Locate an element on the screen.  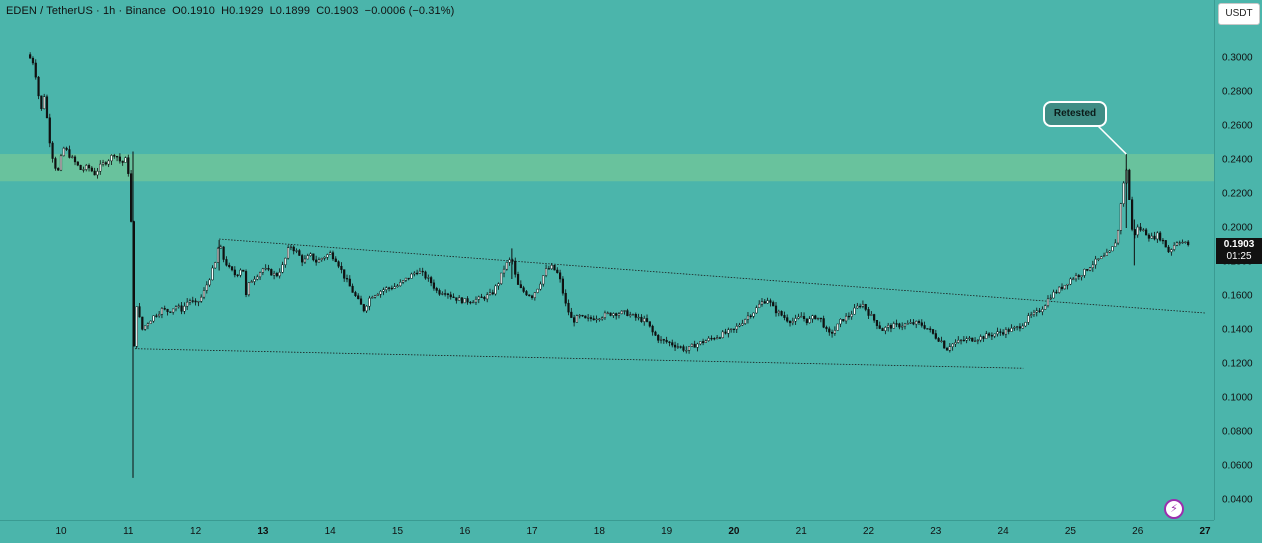
retested-callout: Retested is located at coordinates (1075, 114).